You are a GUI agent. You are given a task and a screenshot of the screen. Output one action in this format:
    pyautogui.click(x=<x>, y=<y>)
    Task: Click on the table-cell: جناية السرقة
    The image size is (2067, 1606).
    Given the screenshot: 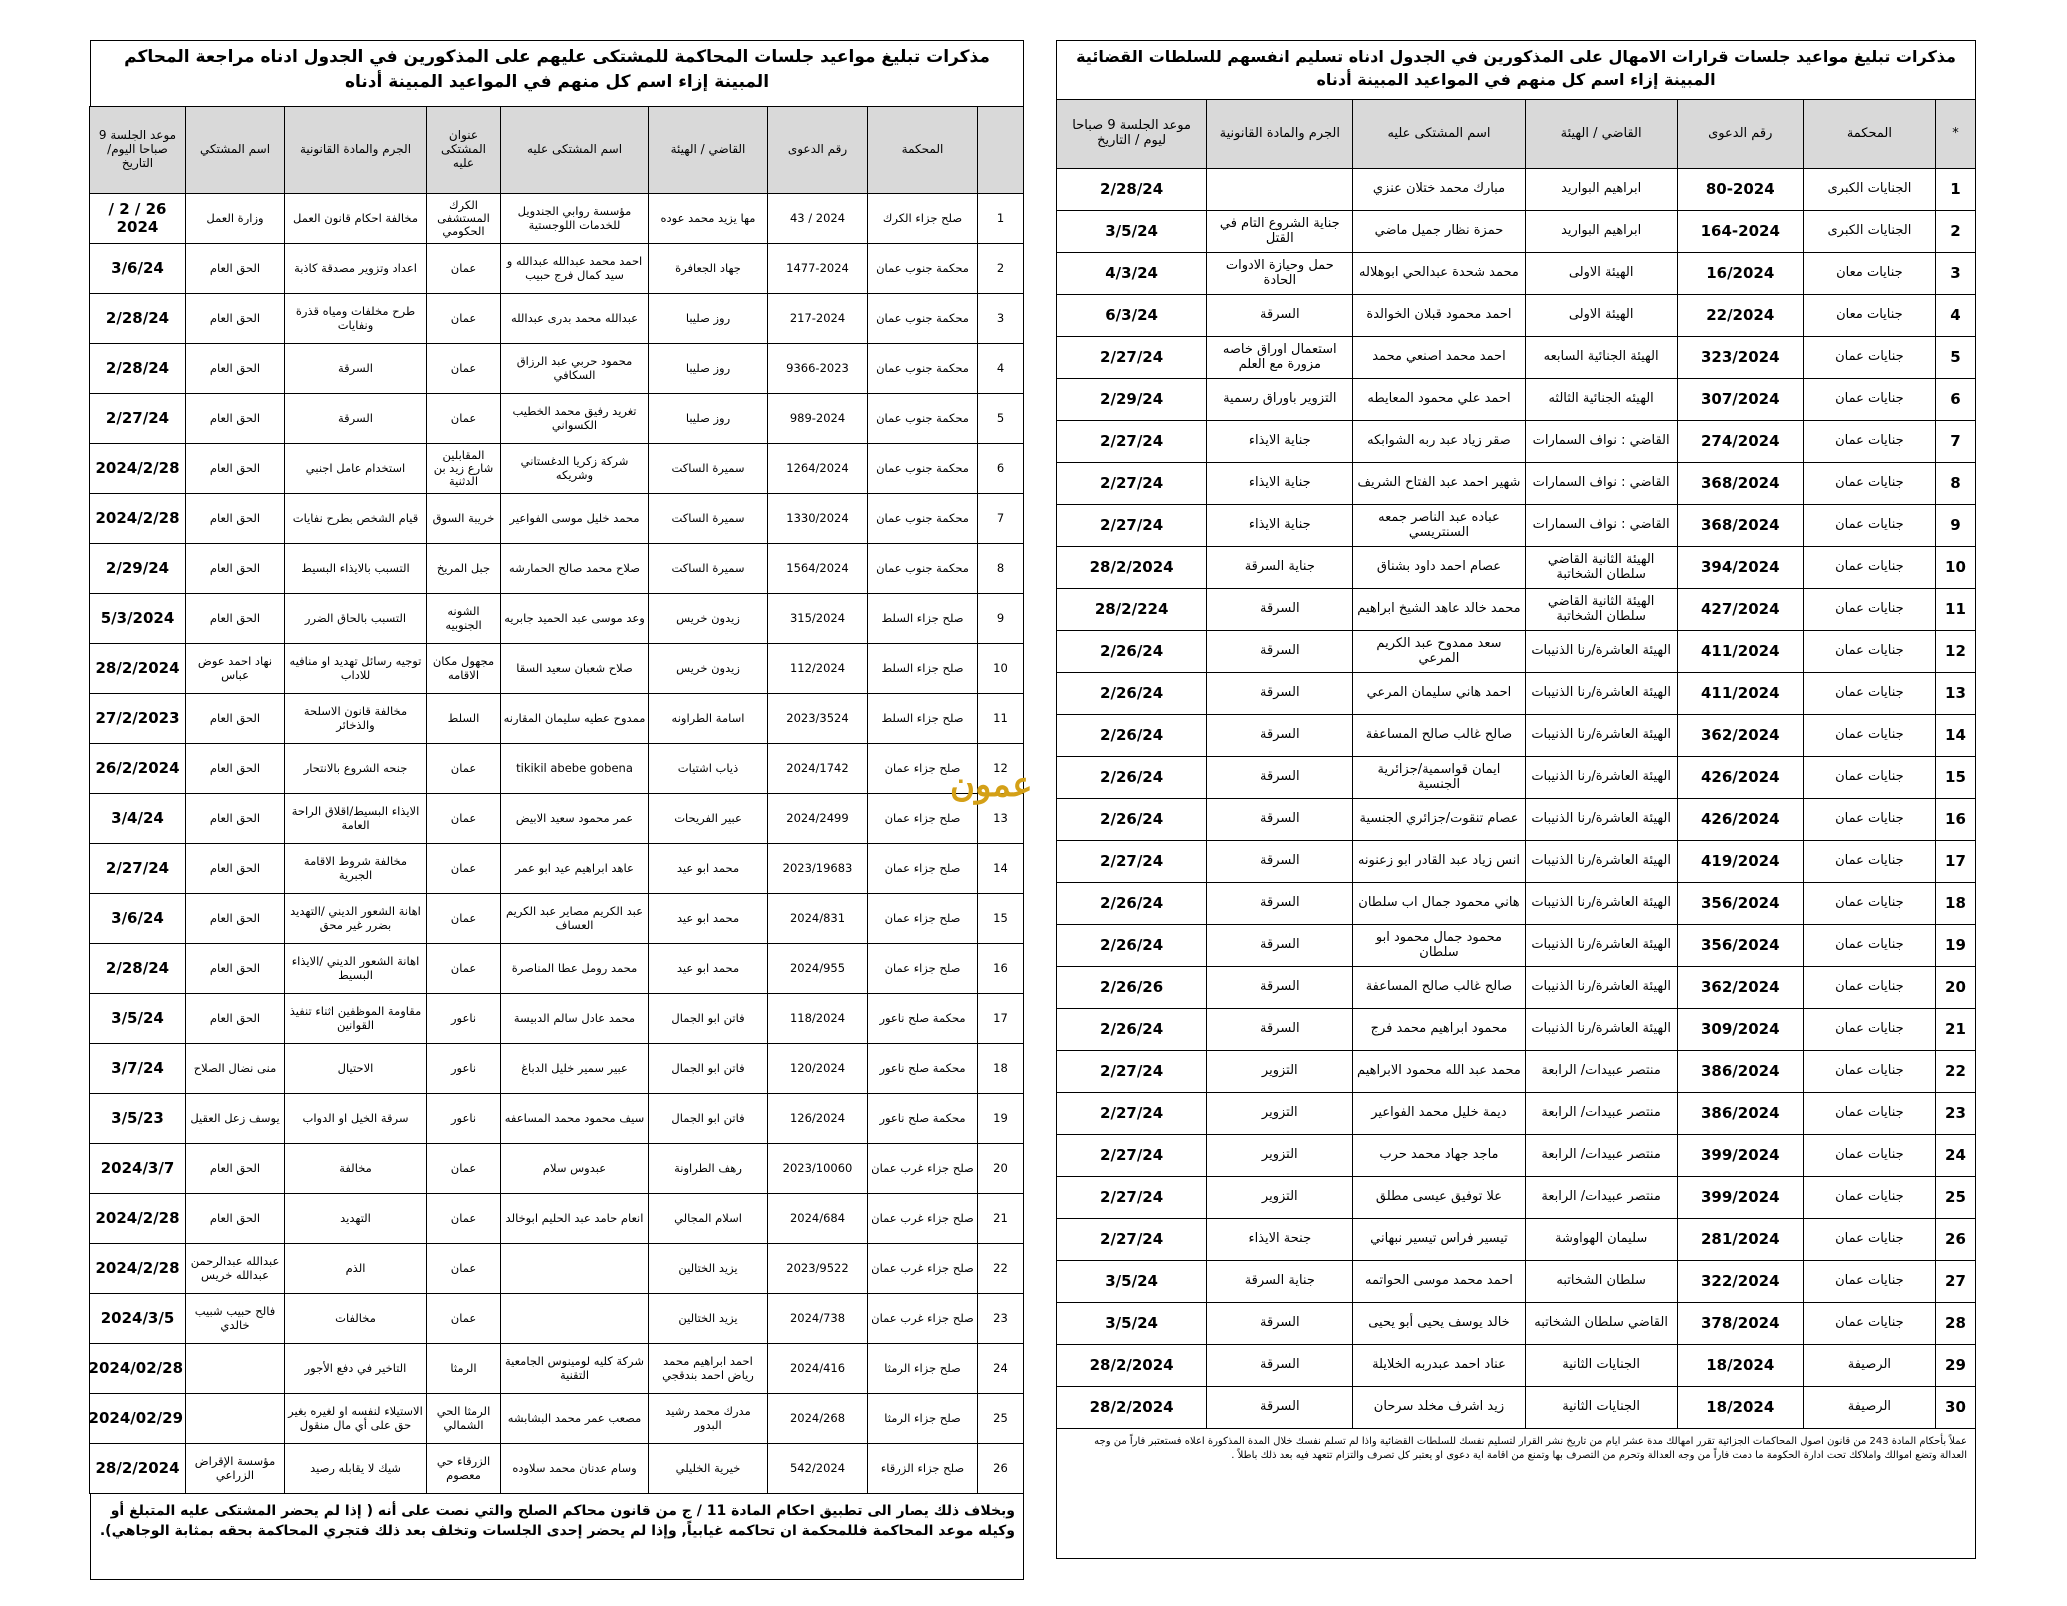 What is the action you would take?
    pyautogui.click(x=1280, y=567)
    